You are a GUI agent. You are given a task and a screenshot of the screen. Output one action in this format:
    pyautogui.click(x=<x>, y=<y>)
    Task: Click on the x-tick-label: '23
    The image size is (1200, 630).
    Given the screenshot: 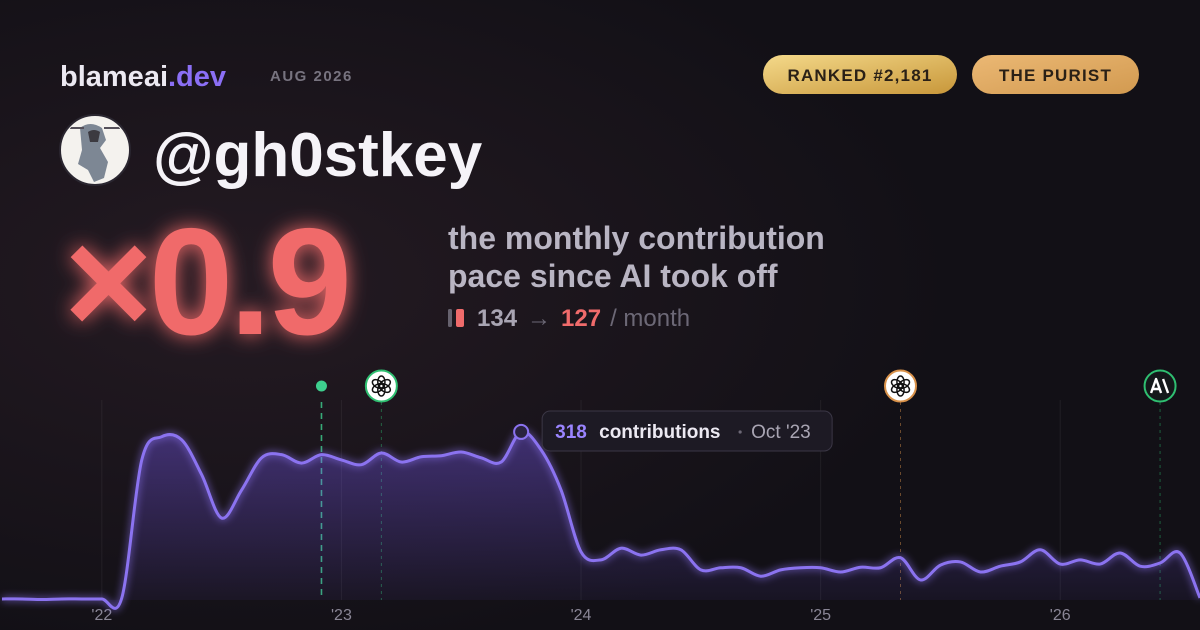 What is the action you would take?
    pyautogui.click(x=341, y=615)
    